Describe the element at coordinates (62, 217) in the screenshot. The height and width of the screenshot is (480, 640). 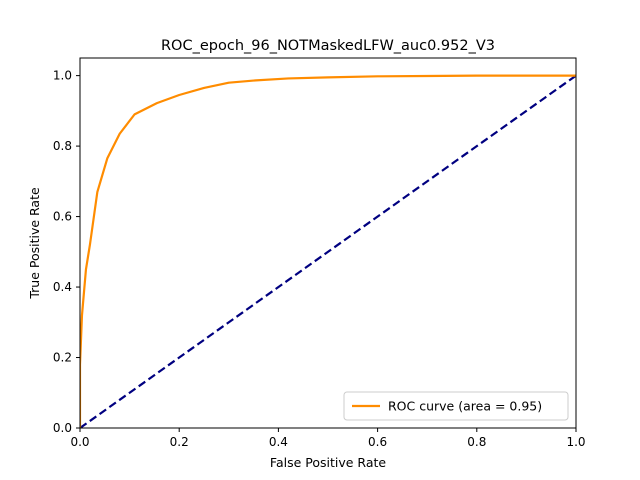
I see `y-tick-label: 0.6` at that location.